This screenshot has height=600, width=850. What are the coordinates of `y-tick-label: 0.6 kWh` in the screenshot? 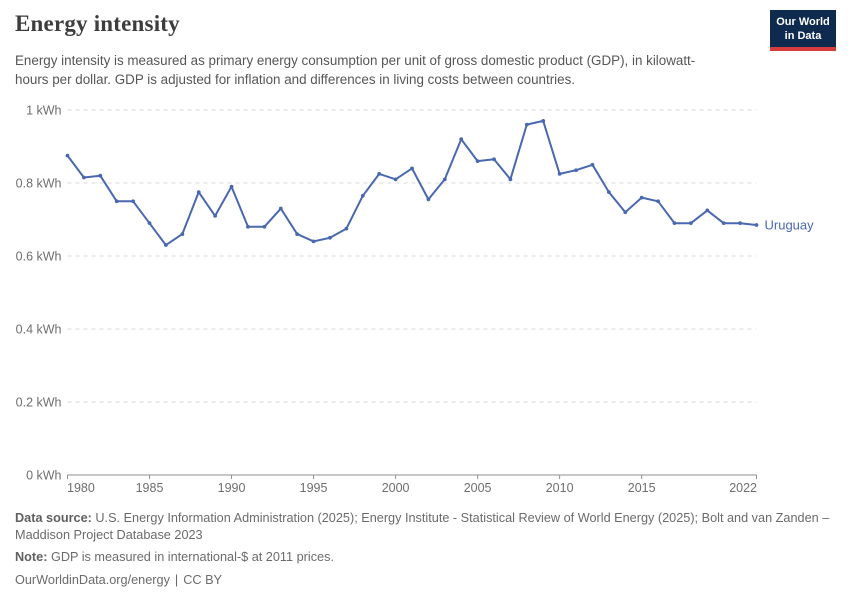 It's located at (39, 257).